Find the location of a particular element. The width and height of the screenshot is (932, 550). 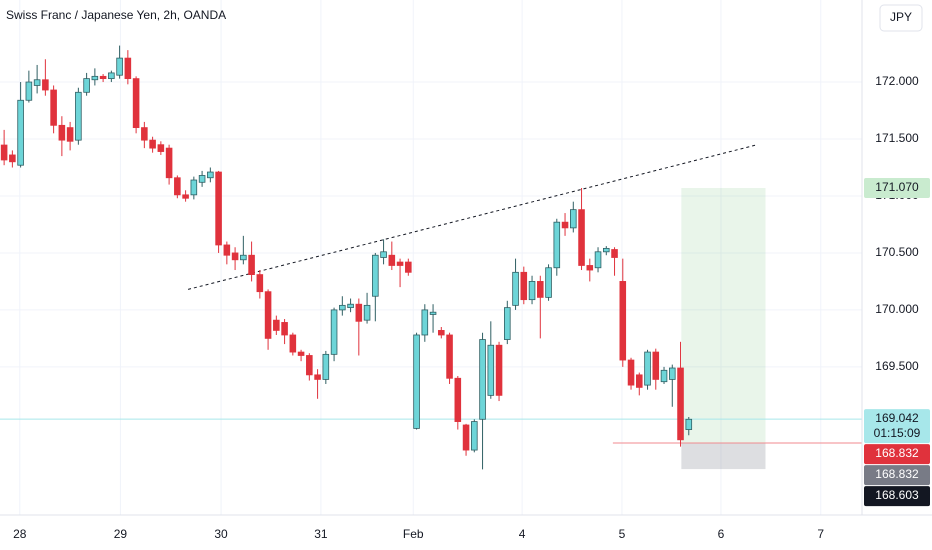

stop-label-box is located at coordinates (897, 496).